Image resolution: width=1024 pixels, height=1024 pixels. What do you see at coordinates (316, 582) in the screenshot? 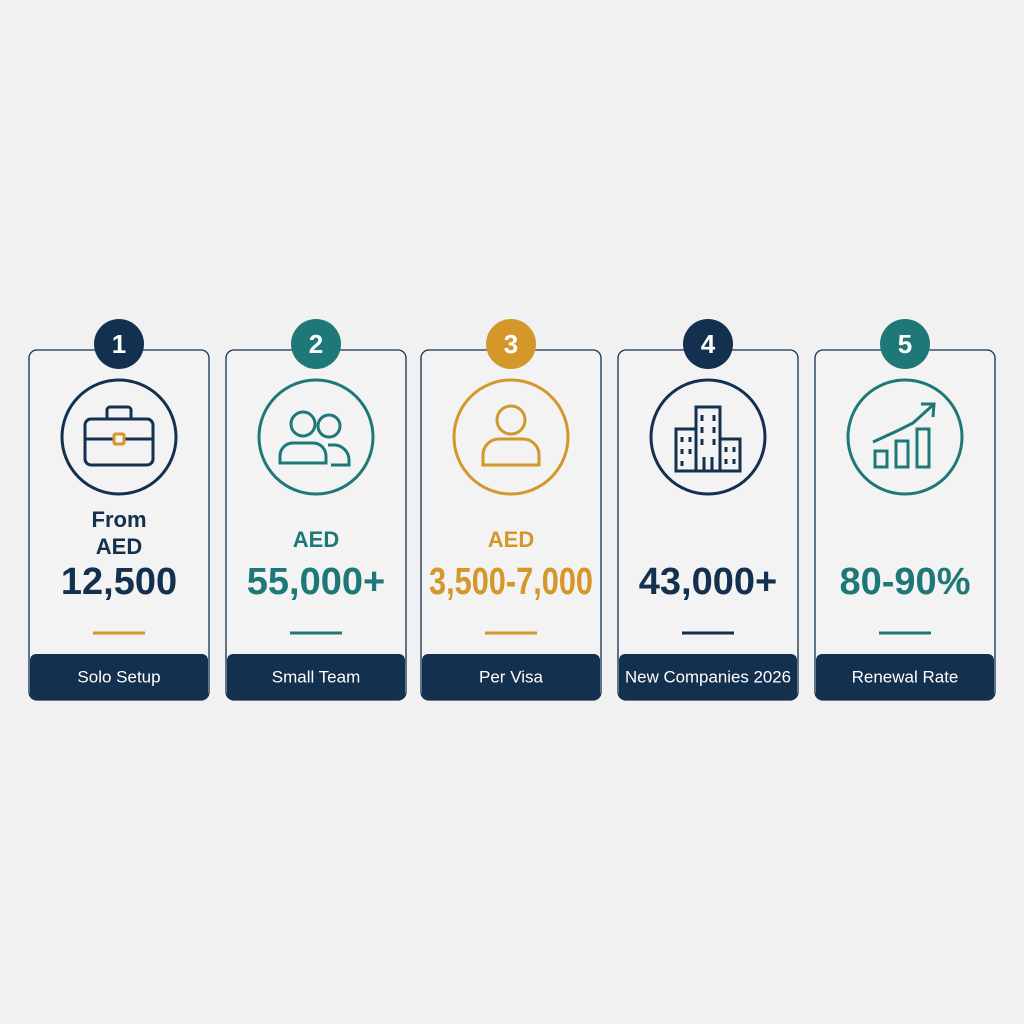
I see `card-value: 55,000+` at bounding box center [316, 582].